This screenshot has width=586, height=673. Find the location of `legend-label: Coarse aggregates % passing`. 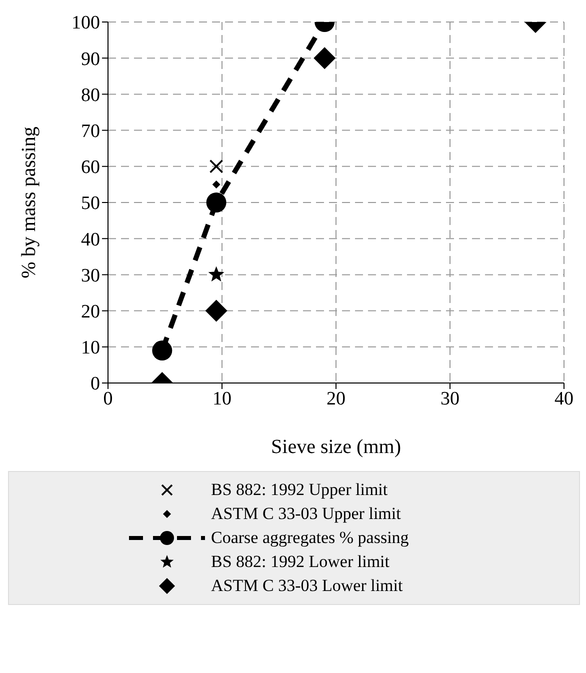

legend-label: Coarse aggregates % passing is located at coordinates (310, 538).